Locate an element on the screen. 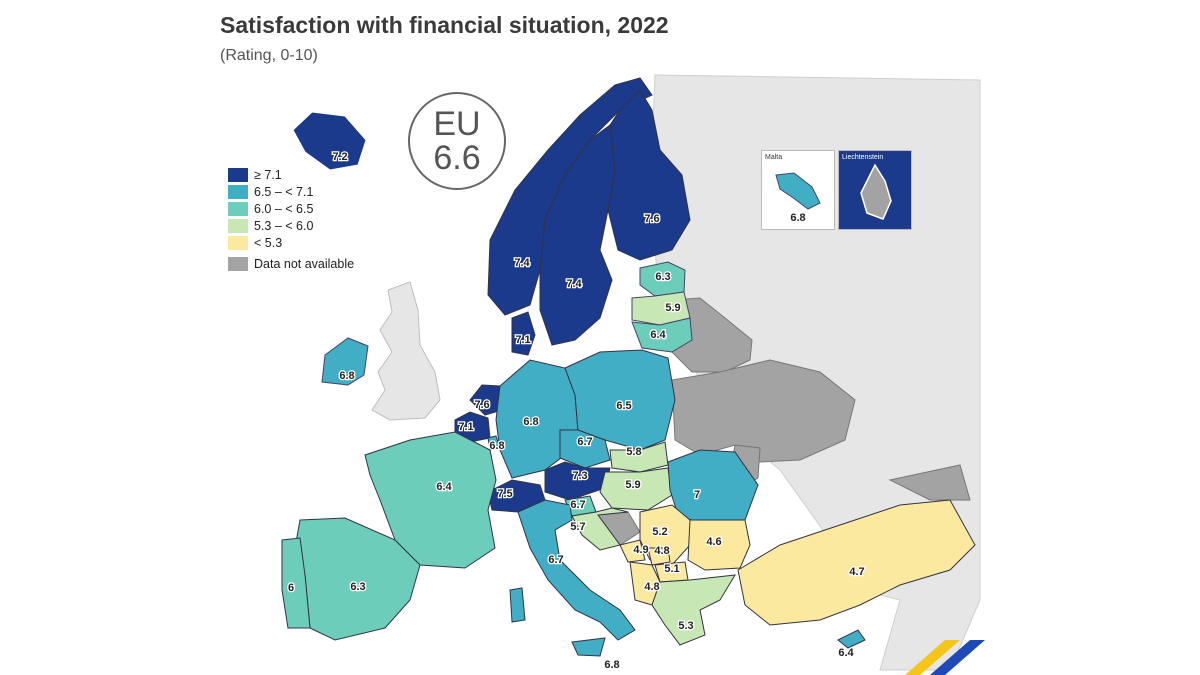 This screenshot has height=675, width=1200. value-label-slovenia: 6.7 is located at coordinates (577, 505).